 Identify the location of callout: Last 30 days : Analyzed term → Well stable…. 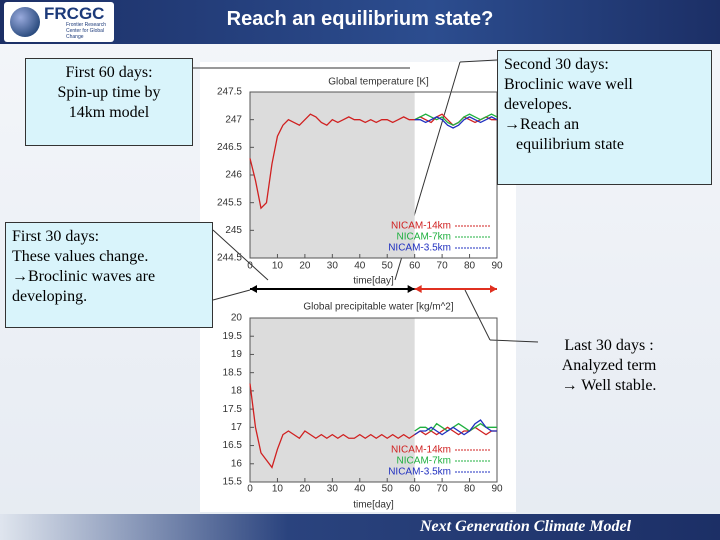
(609, 375).